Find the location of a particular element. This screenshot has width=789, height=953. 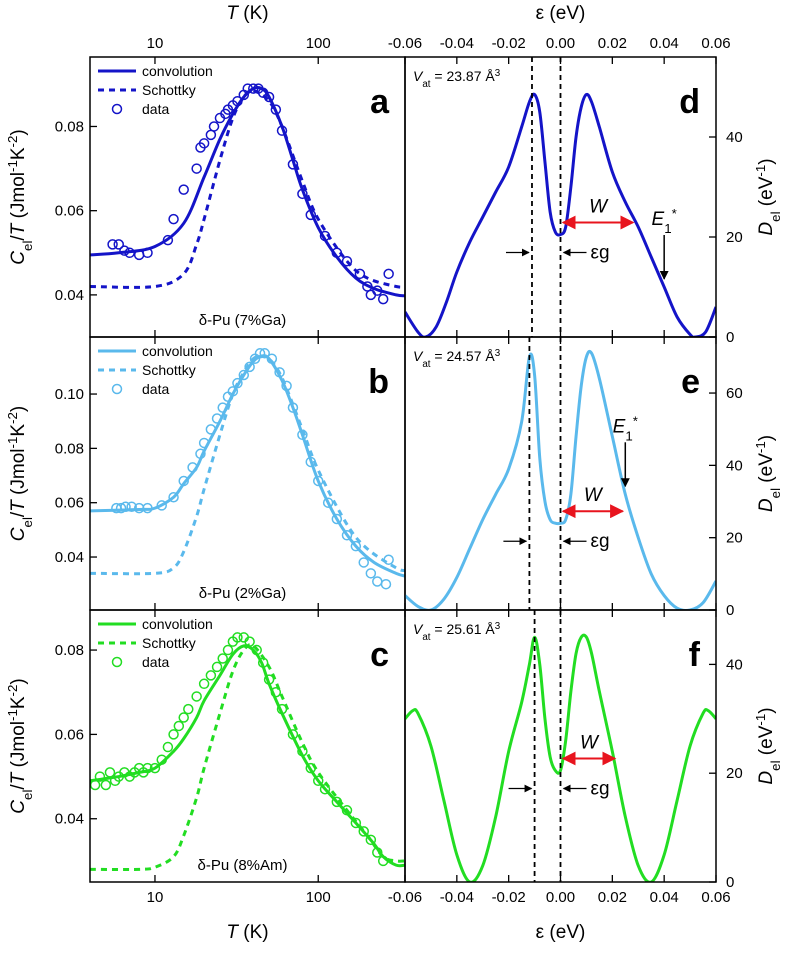

panel-letter: f is located at coordinates (695, 655).